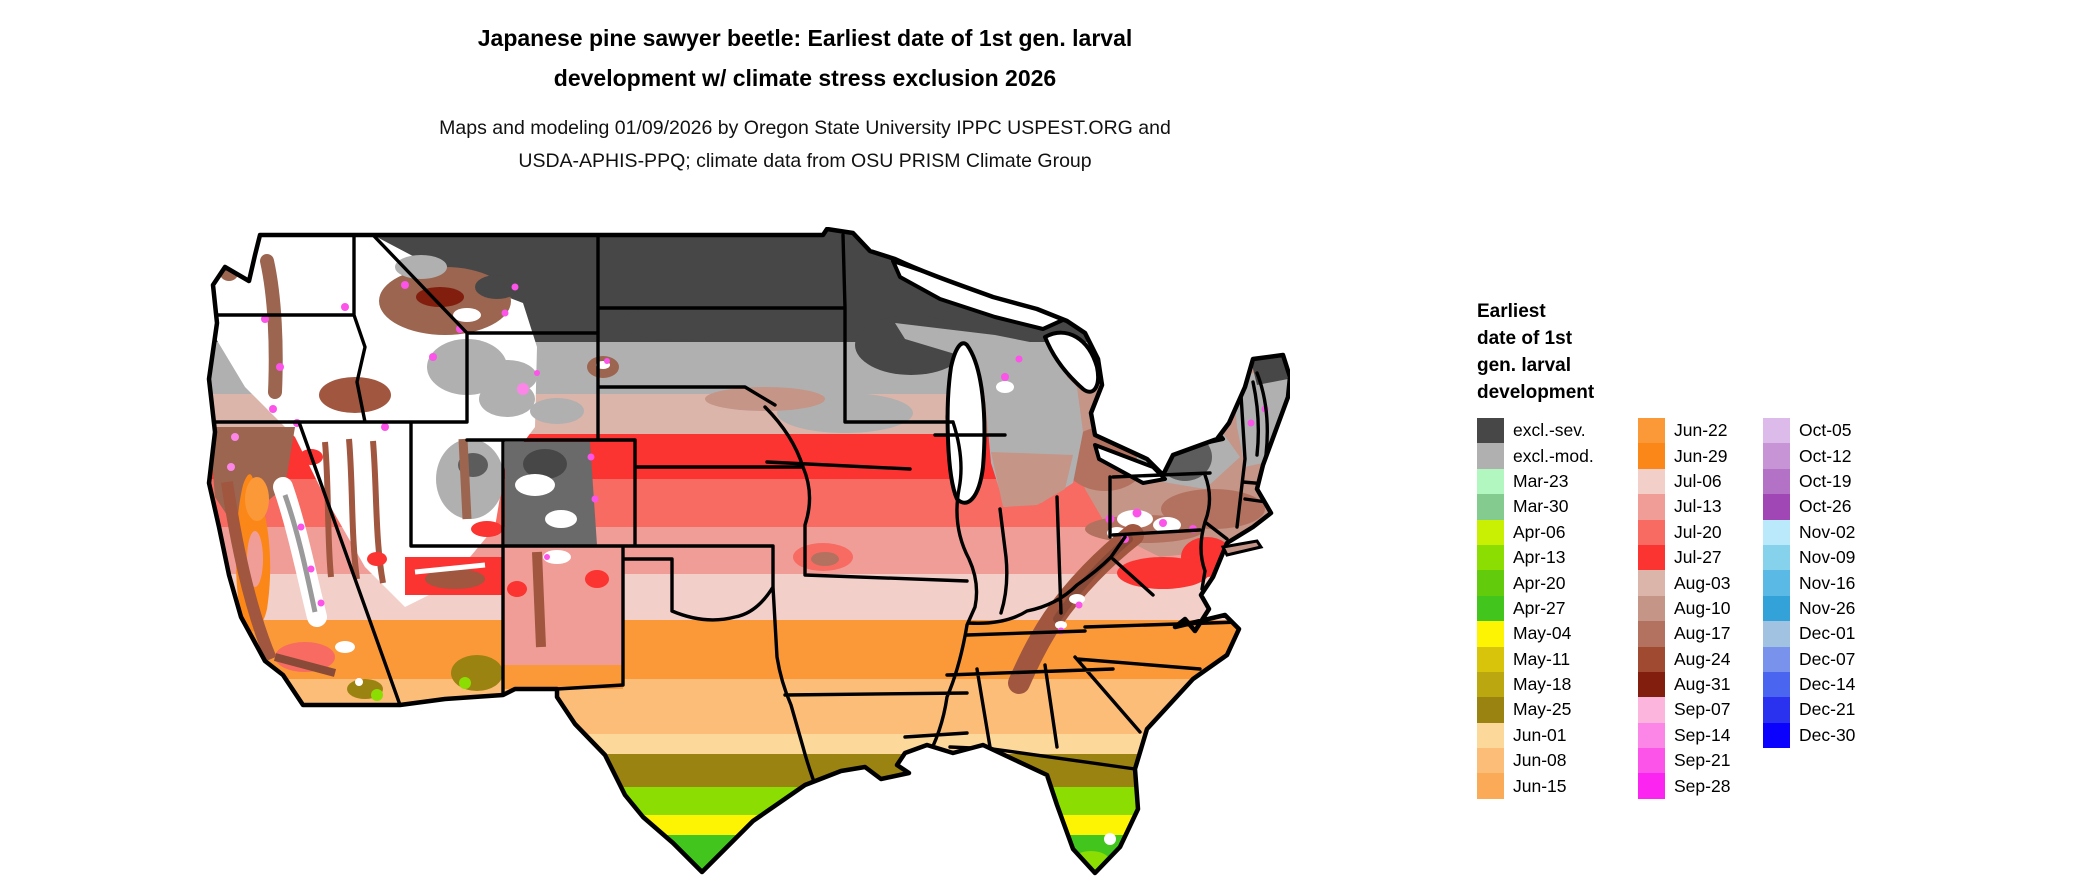  What do you see at coordinates (1684, 481) in the screenshot?
I see `legend-entry: Jul-06` at bounding box center [1684, 481].